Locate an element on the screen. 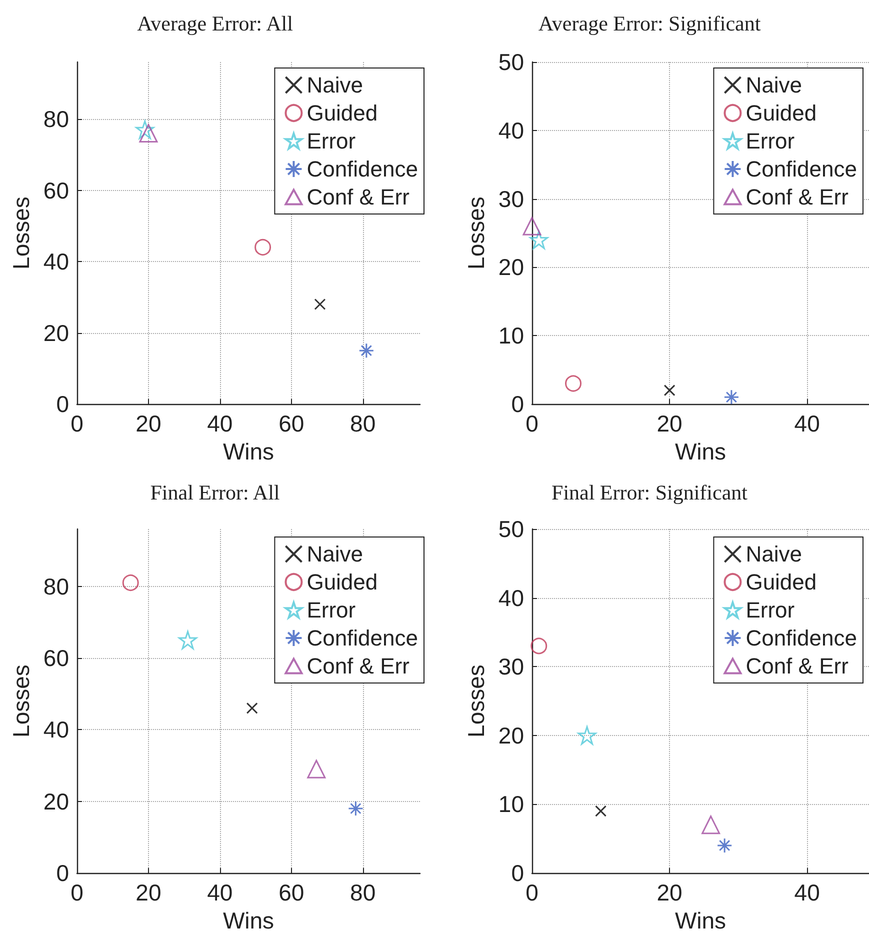  chart-title: Final Error: All is located at coordinates (215, 492).